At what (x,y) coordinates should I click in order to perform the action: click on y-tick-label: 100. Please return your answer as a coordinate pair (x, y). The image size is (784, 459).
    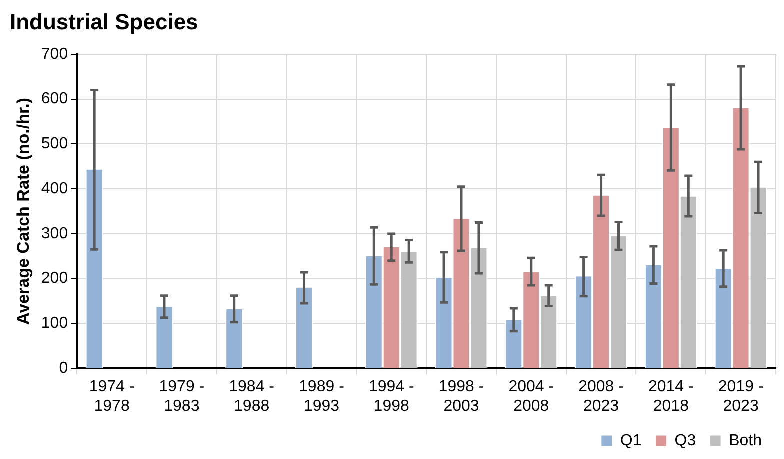
    Looking at the image, I should click on (54, 323).